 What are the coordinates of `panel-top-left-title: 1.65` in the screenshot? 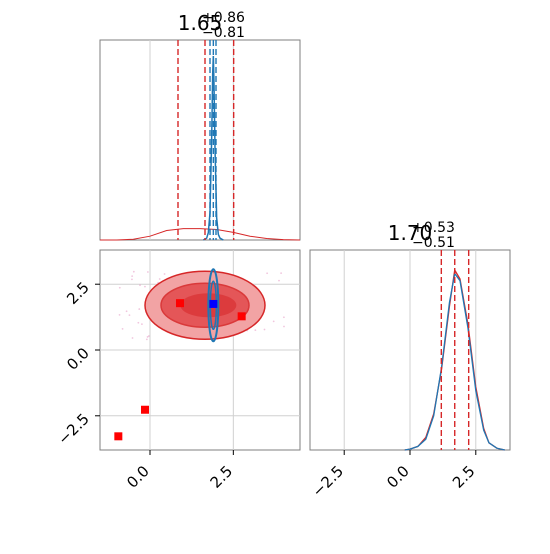 It's located at (200, 23).